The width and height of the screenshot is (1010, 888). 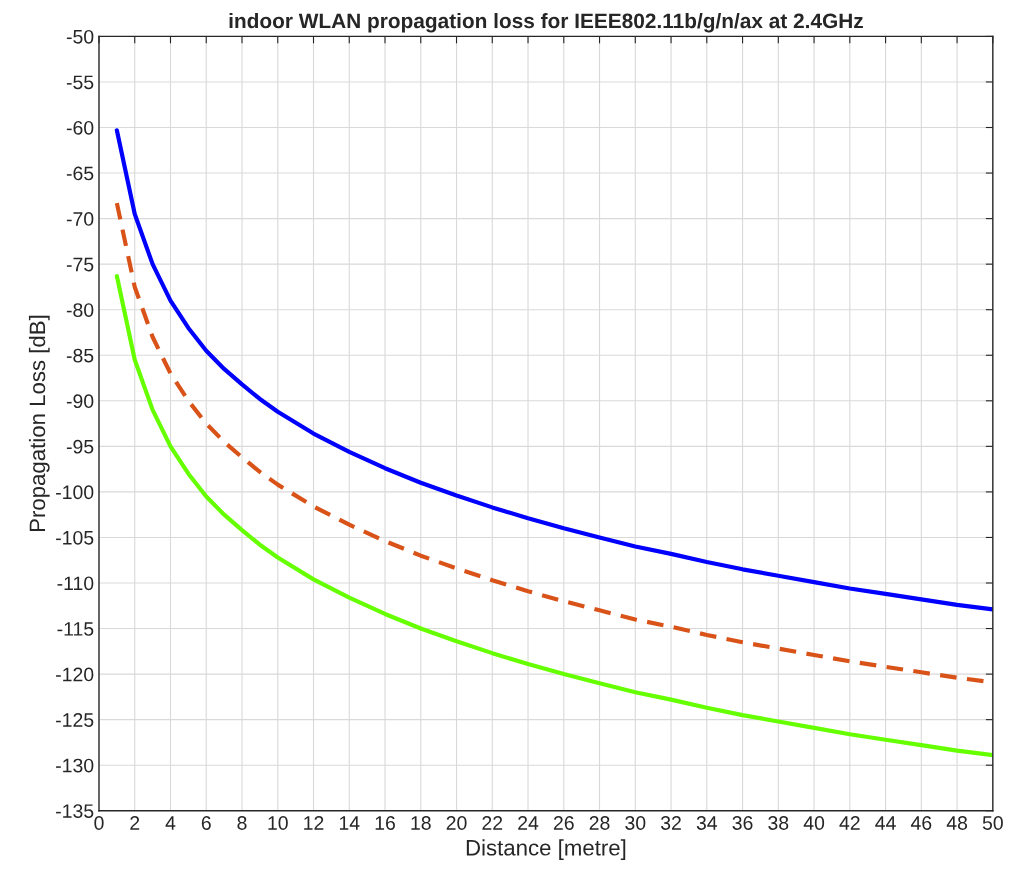 What do you see at coordinates (992, 823) in the screenshot?
I see `x-tick-label: 50` at bounding box center [992, 823].